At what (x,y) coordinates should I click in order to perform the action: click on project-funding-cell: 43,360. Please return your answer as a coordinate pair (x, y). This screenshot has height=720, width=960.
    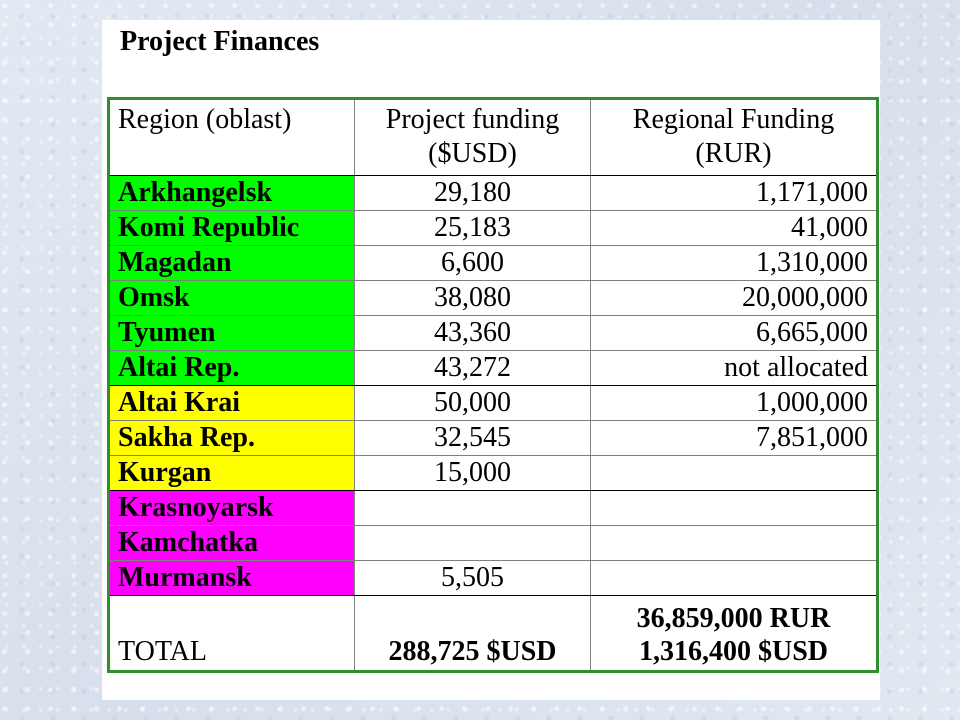
    Looking at the image, I should click on (472, 333).